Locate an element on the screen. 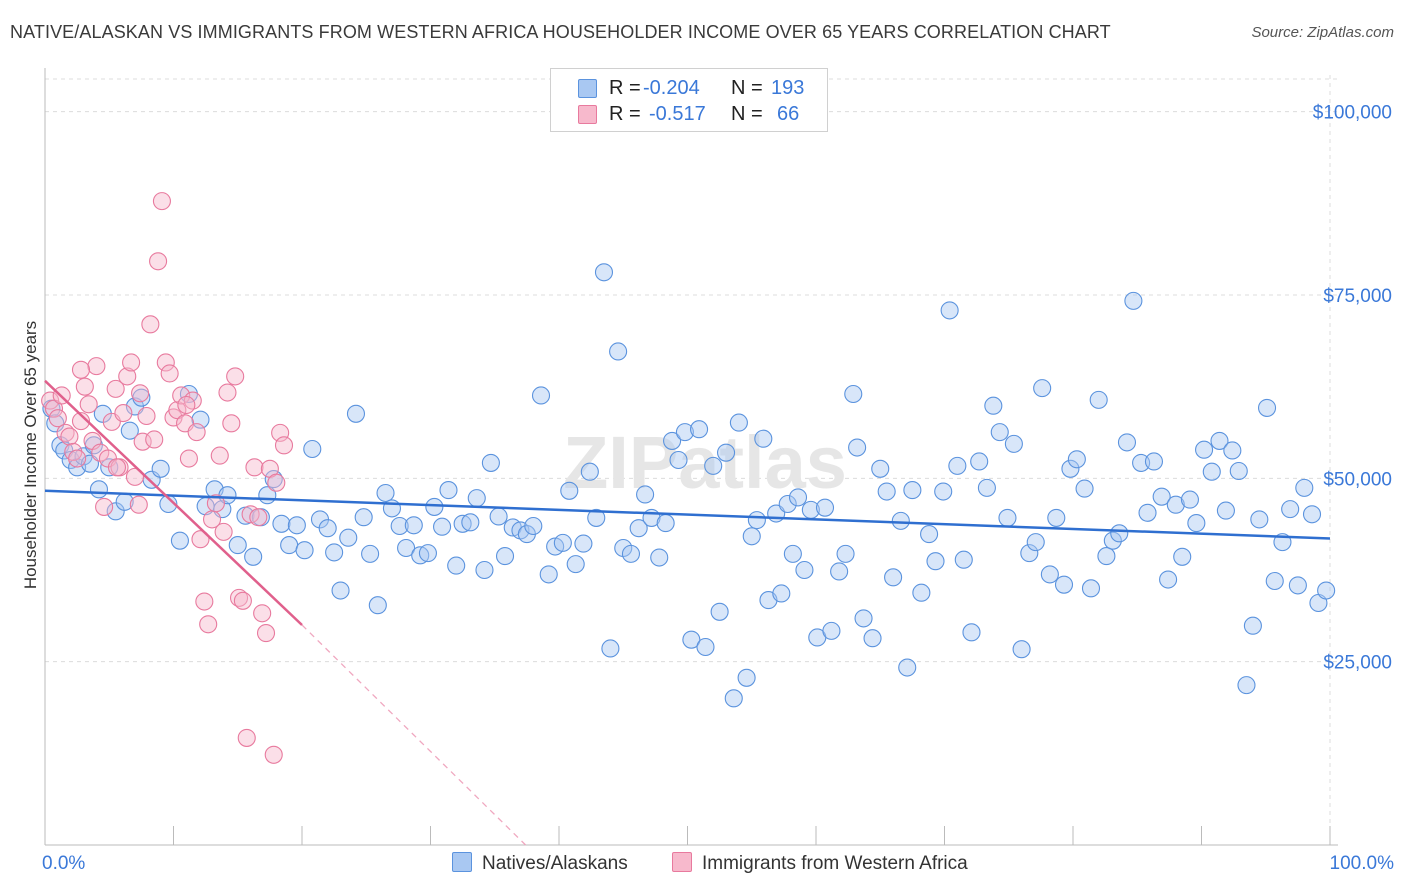 Image resolution: width=1406 pixels, height=892 pixels. y-tick-label: $25,000 is located at coordinates (1357, 663).